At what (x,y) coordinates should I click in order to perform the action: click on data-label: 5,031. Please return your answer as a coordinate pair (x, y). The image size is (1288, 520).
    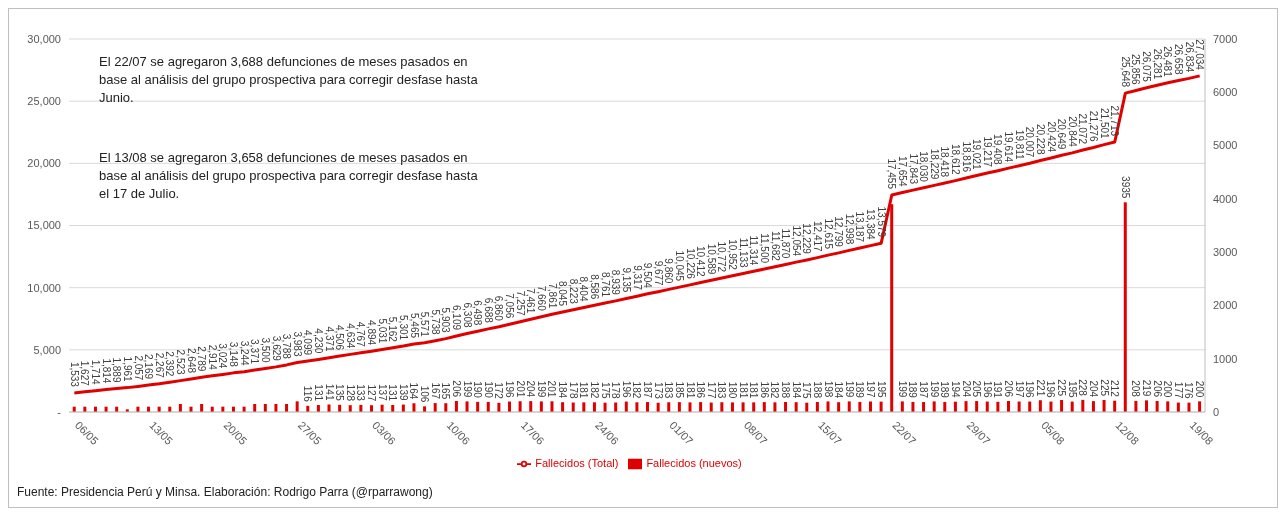
    Looking at the image, I should click on (382, 331).